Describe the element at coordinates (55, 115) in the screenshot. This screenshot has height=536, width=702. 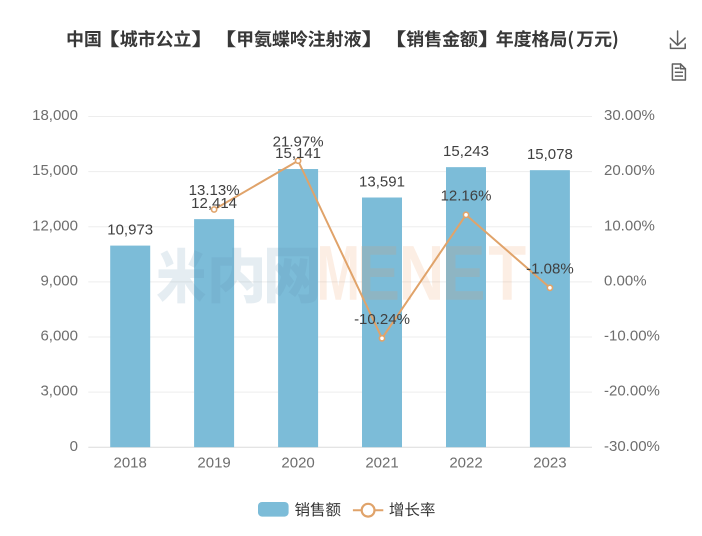
I see `svg-text: 18,000` at that location.